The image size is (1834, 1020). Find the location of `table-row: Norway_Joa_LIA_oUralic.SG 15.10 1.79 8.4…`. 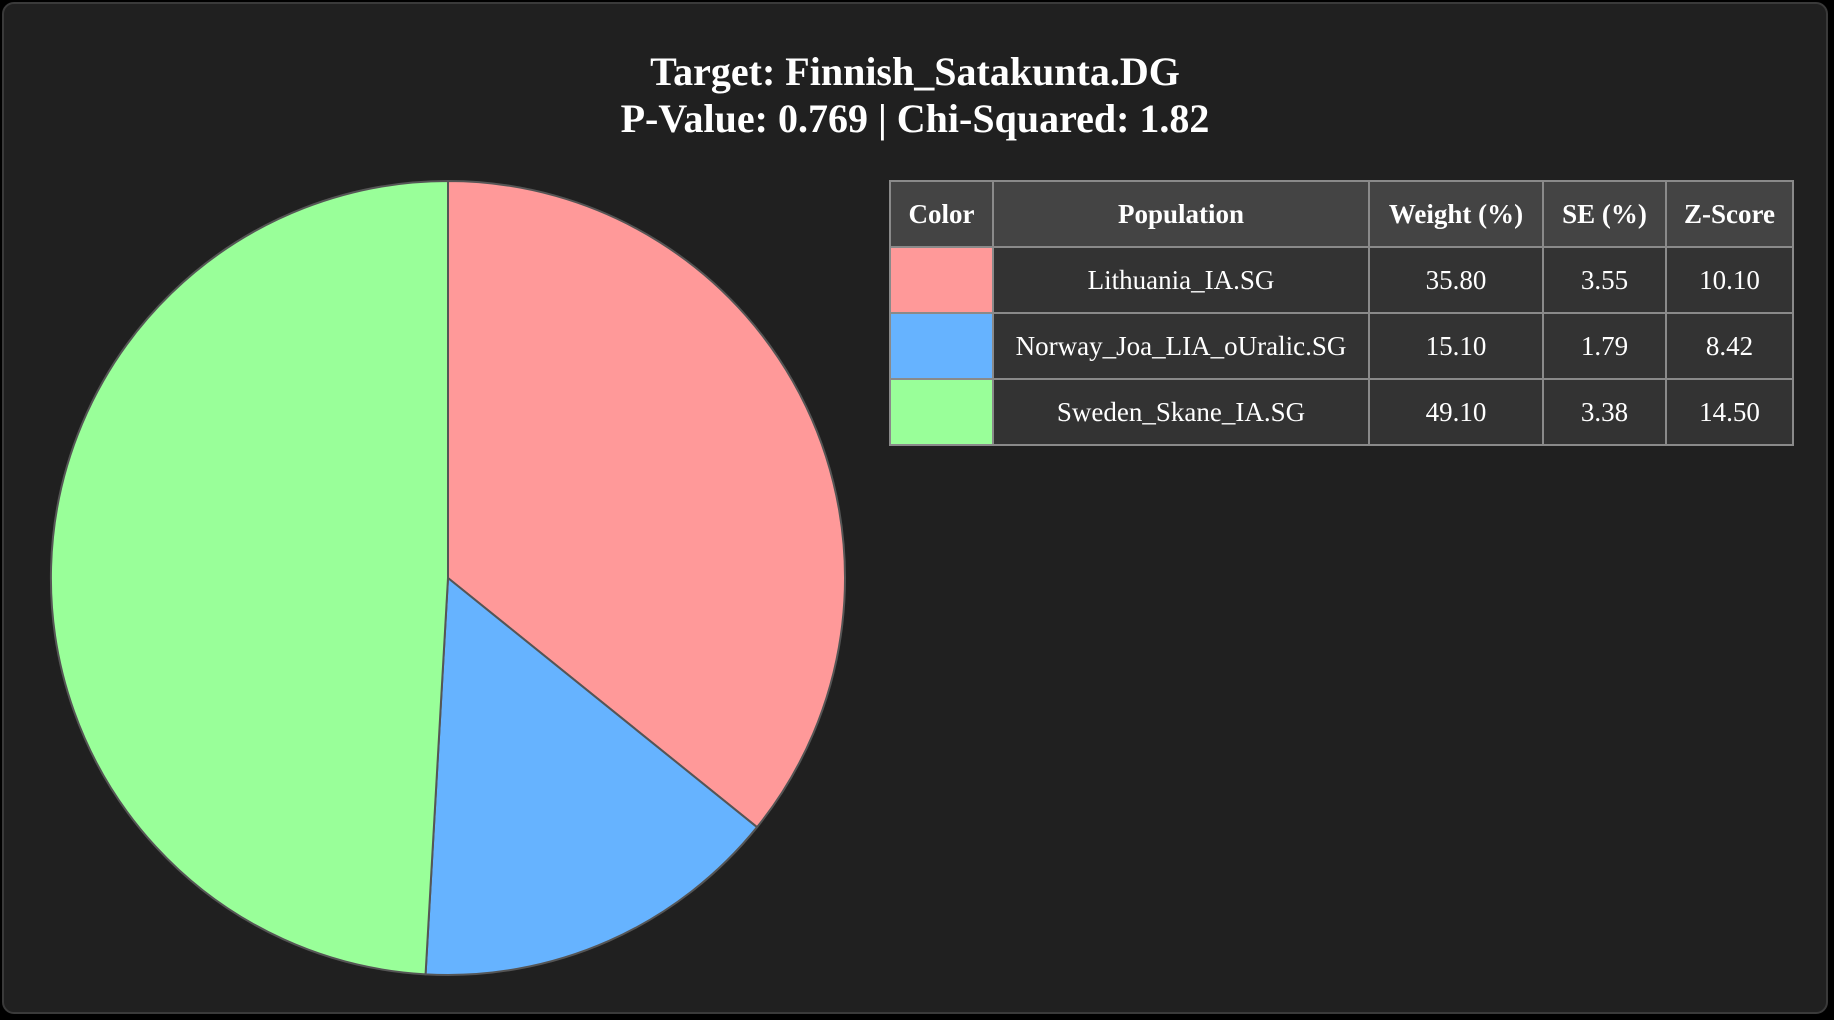

table-row: Norway_Joa_LIA_oUralic.SG 15.10 1.79 8.4… is located at coordinates (1341, 346).